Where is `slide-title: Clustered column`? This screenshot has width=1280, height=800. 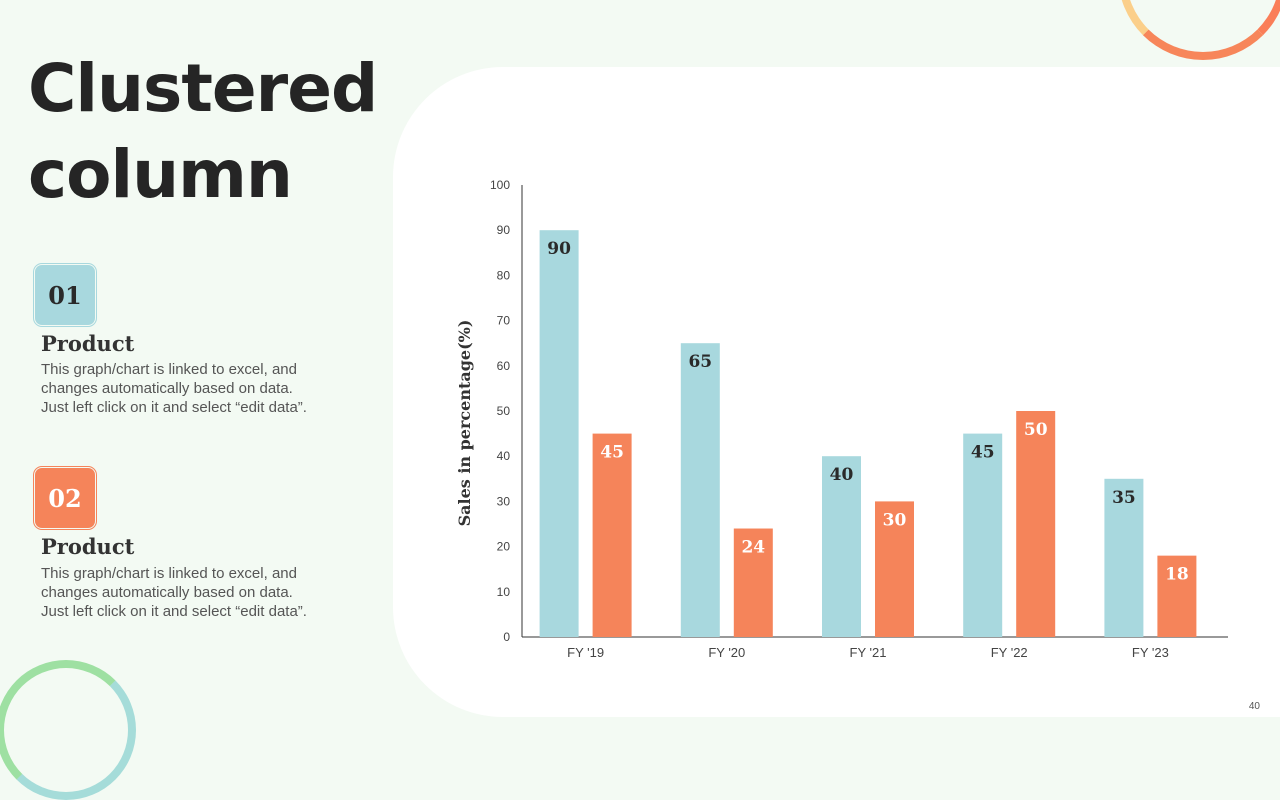 slide-title: Clustered column is located at coordinates (203, 132).